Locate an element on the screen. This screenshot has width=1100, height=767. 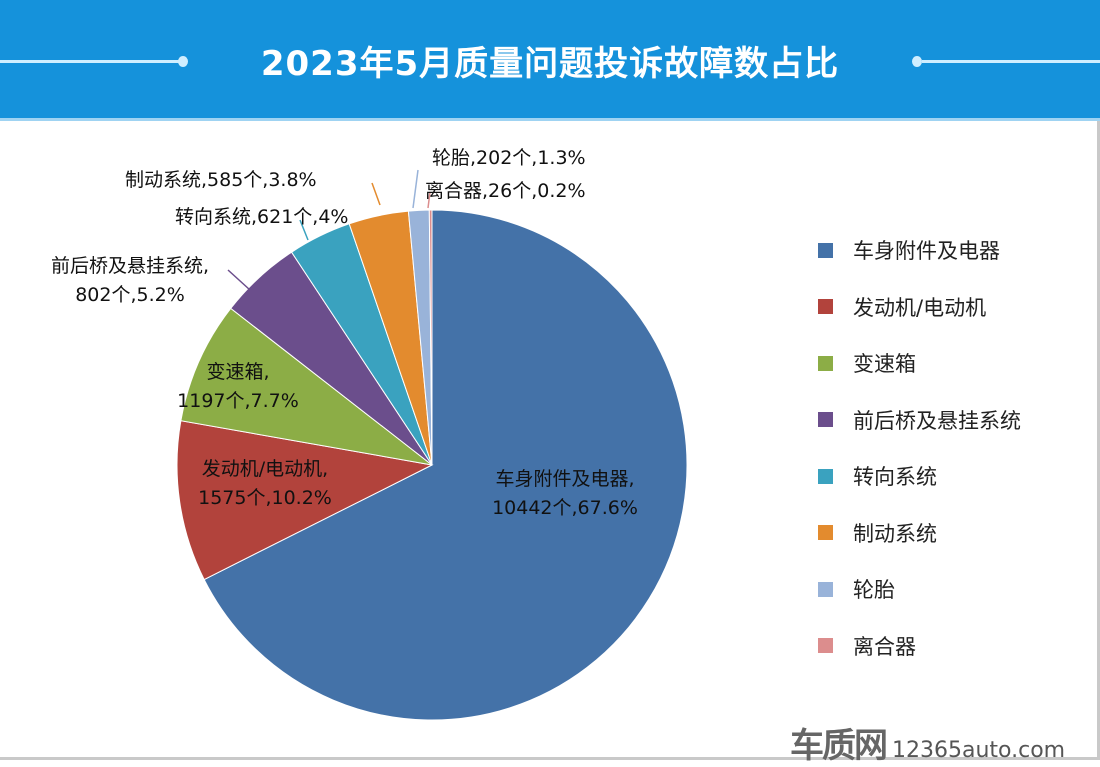
legend-item: 发动机/电动机 is located at coordinates (919, 307).